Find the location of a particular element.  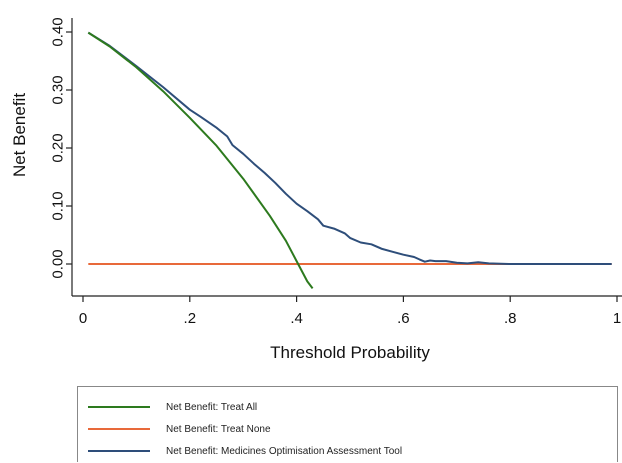

x-tick-label: .8 is located at coordinates (510, 318).